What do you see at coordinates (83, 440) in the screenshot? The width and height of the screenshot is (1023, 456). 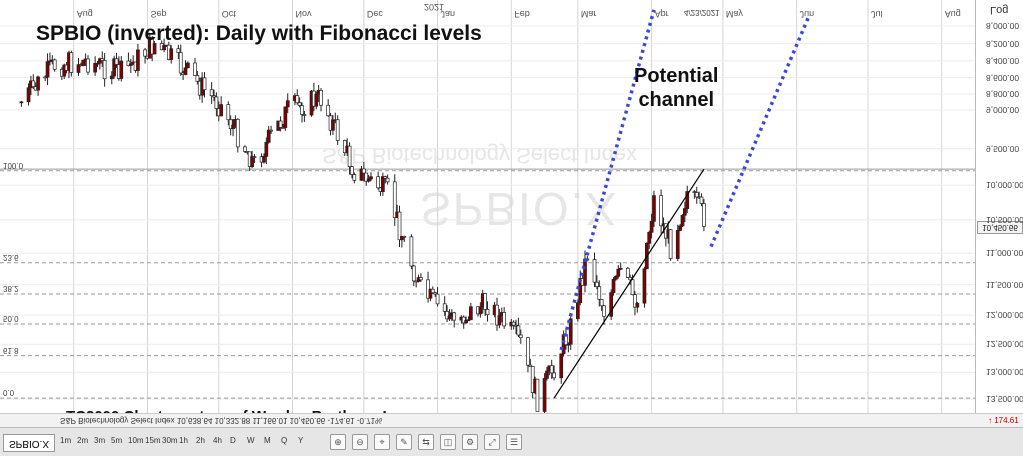 I see `timeframe-button: 2m` at bounding box center [83, 440].